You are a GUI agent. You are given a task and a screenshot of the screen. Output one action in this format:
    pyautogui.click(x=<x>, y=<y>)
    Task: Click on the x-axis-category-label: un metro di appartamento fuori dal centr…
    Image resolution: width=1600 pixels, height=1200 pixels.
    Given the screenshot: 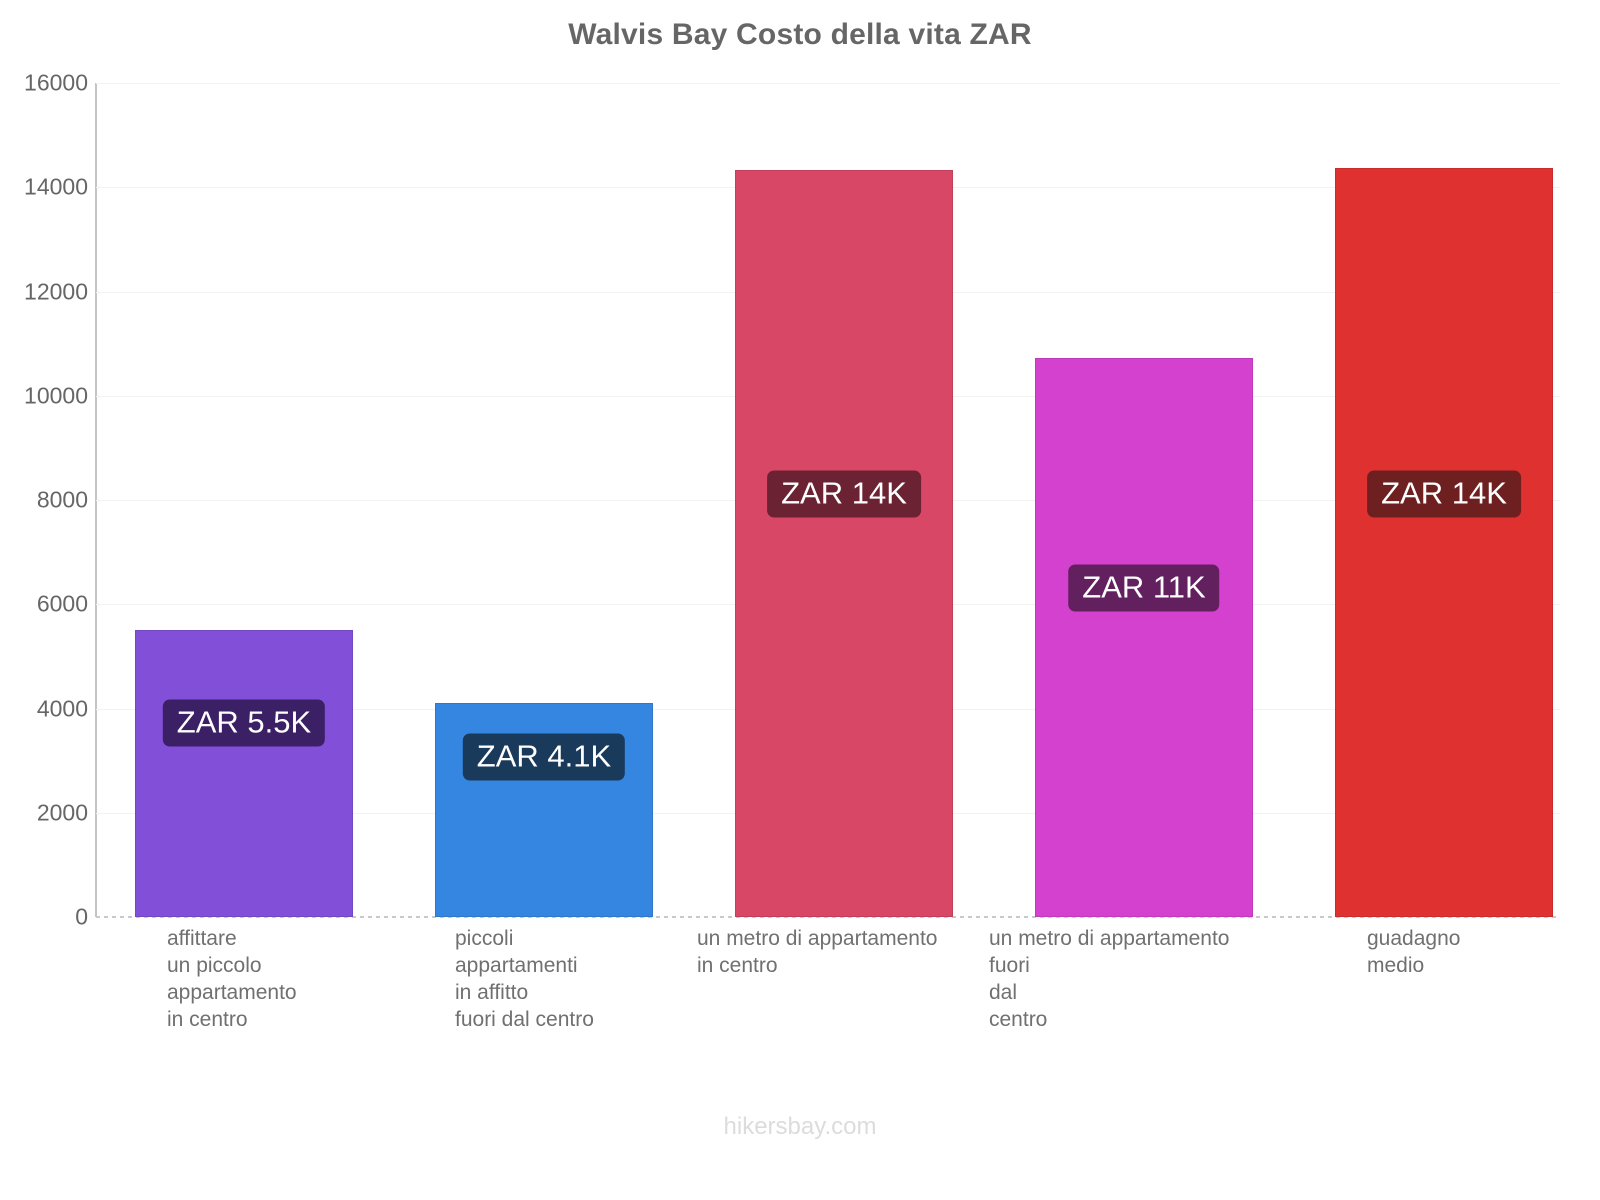 What is the action you would take?
    pyautogui.click(x=1109, y=979)
    